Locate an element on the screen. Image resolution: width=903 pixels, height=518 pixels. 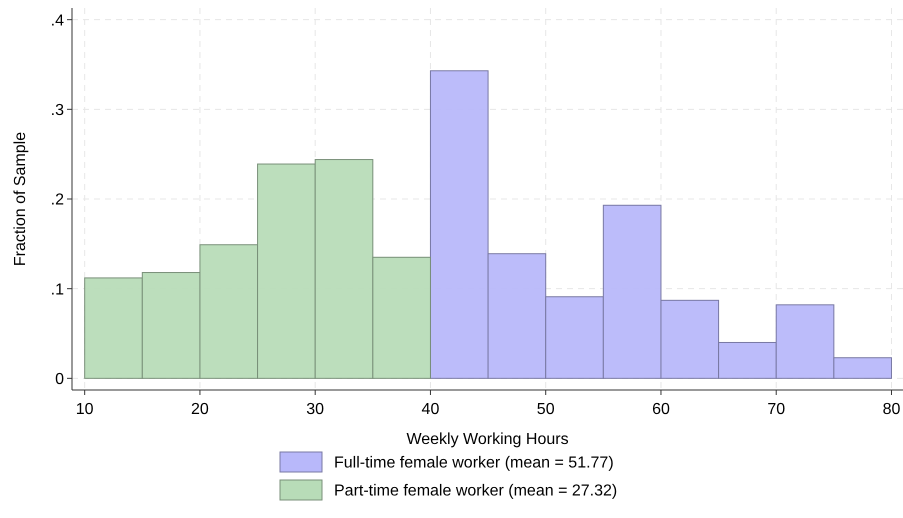
y-tick-label: .3 is located at coordinates (57, 110).